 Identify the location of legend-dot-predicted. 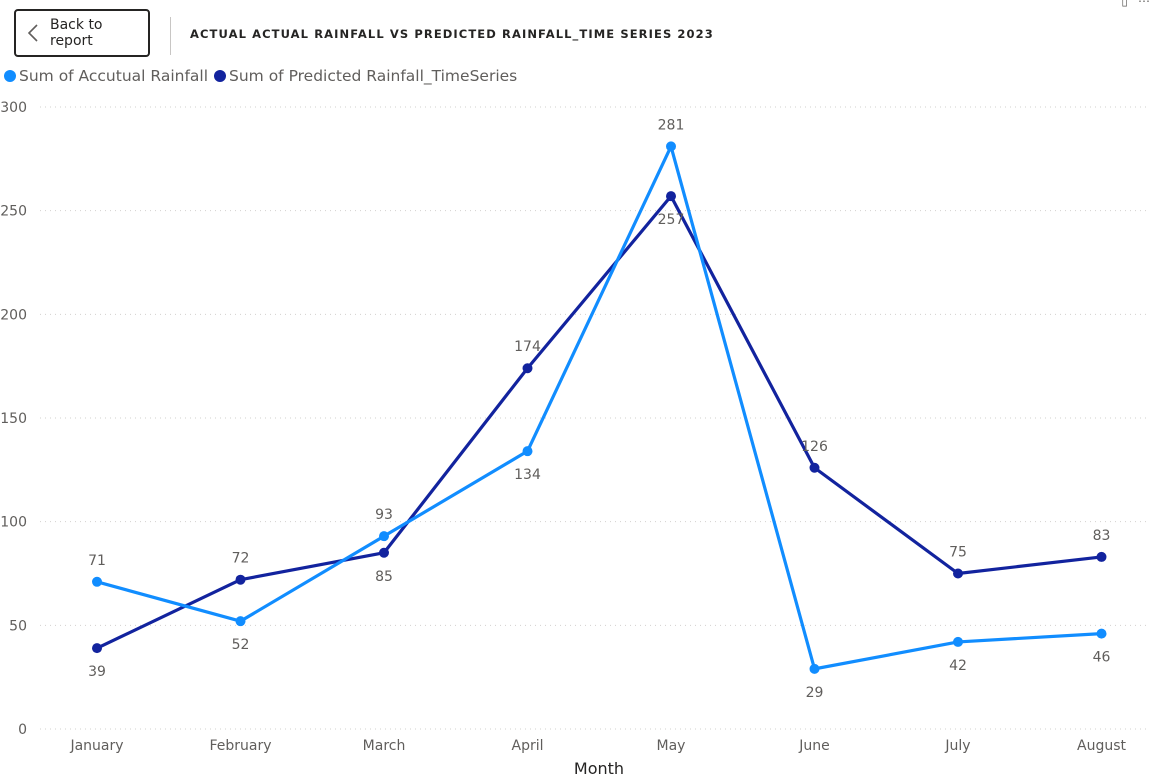
(220, 76).